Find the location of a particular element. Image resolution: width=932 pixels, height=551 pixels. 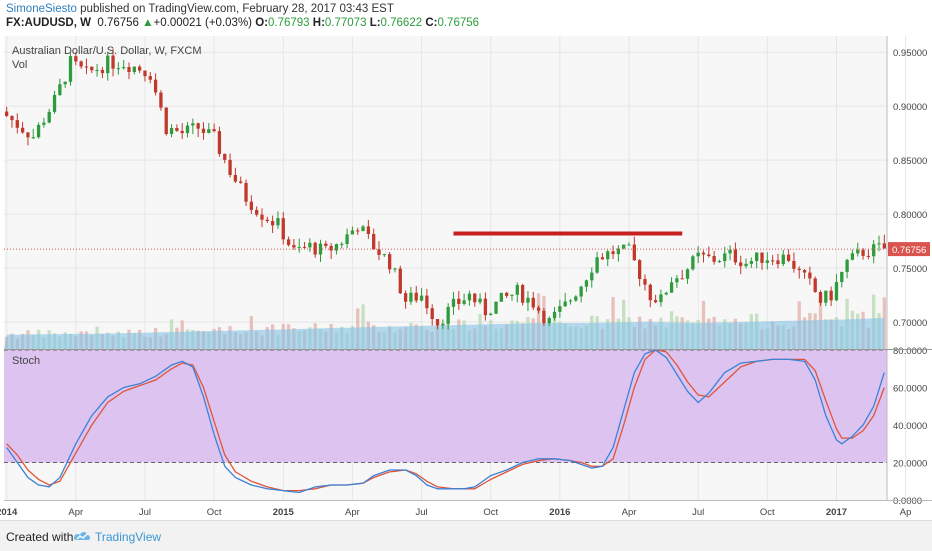

time-tick-label: 2017 is located at coordinates (836, 512).